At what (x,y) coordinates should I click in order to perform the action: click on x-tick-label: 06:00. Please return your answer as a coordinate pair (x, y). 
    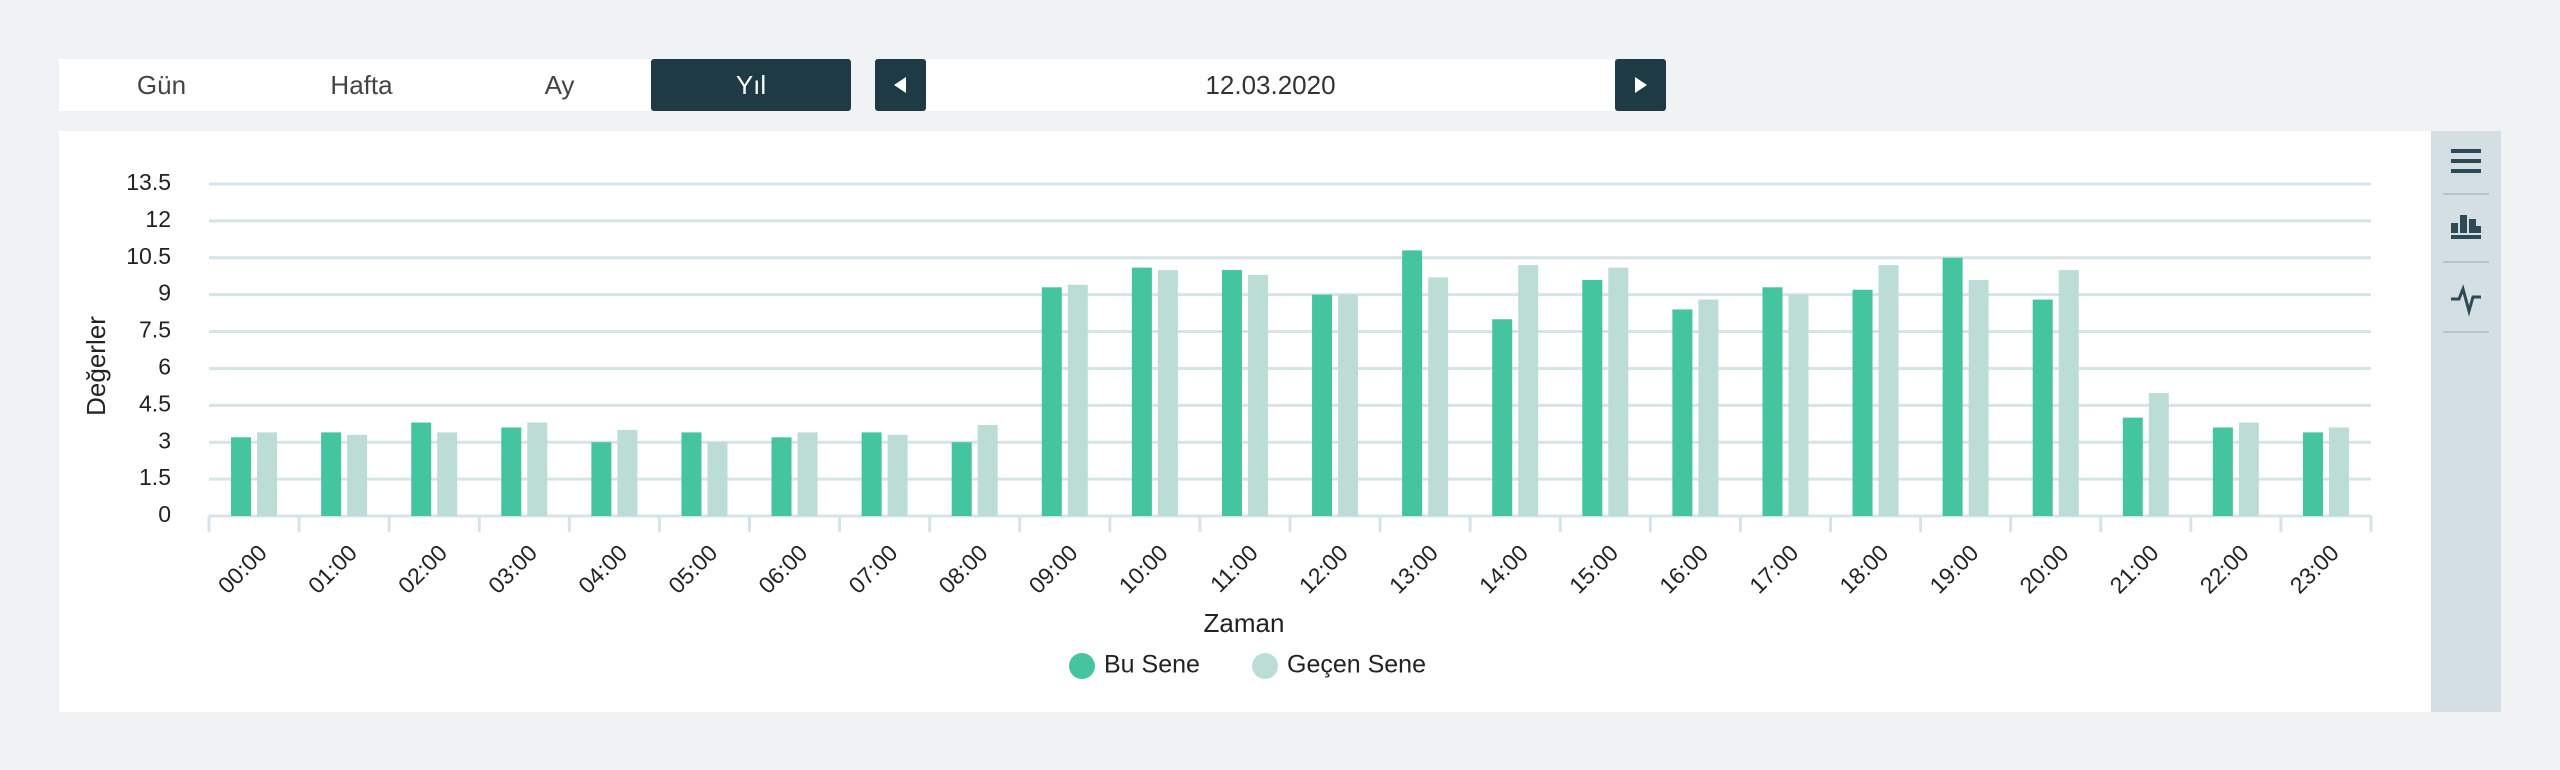
    Looking at the image, I should click on (782, 568).